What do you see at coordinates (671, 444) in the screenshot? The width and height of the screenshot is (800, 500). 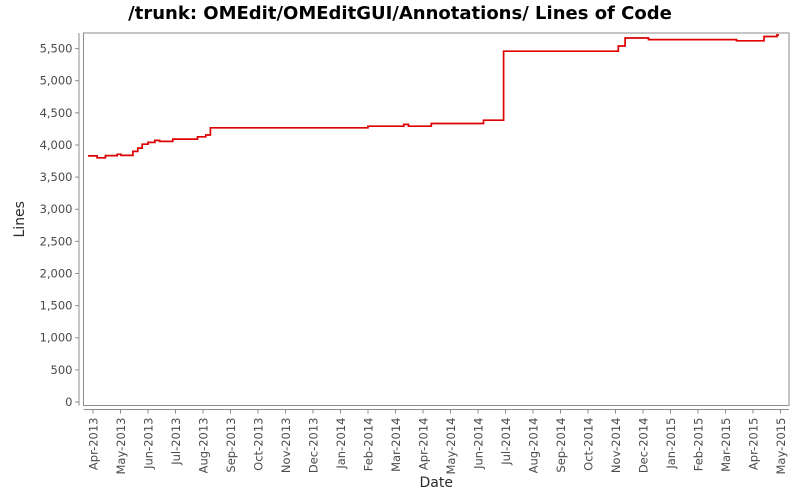 I see `x-tick-label: Jan-2015` at bounding box center [671, 444].